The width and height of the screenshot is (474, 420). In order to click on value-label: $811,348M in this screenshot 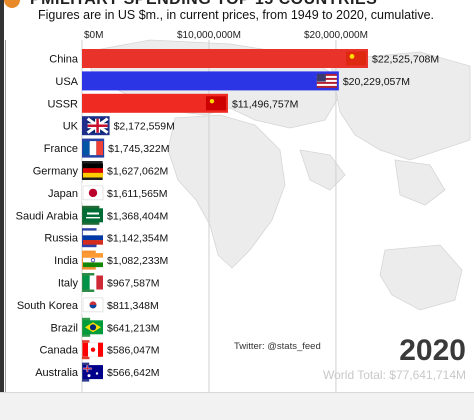, I will do `click(133, 306)`.